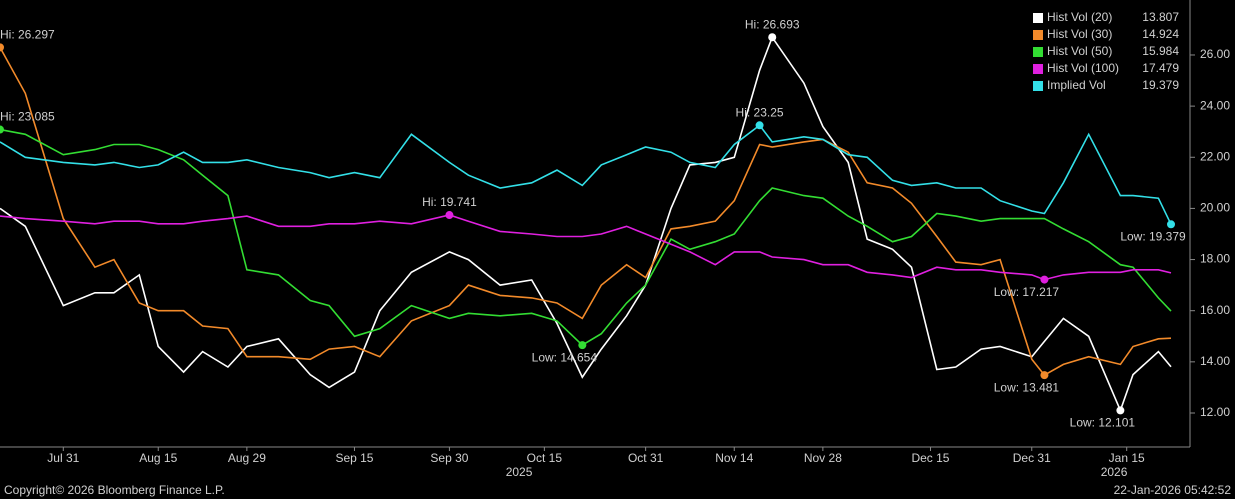 The image size is (1235, 499). Describe the element at coordinates (1215, 105) in the screenshot. I see `y-tick-label: 24.00` at that location.